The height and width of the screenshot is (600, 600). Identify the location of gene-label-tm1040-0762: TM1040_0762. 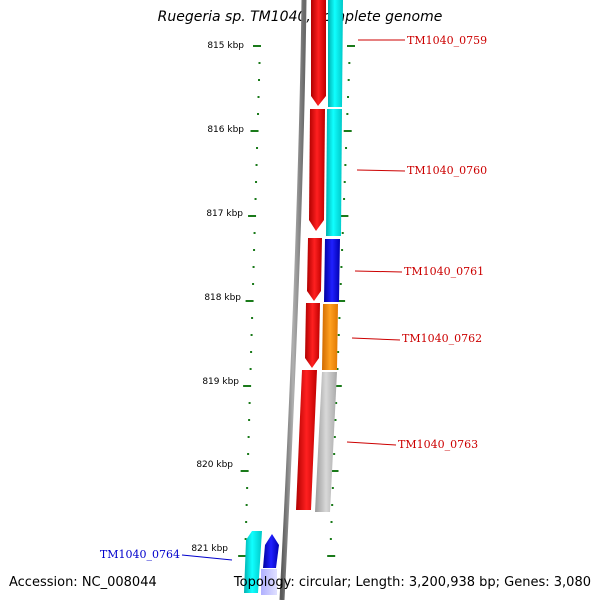
(442, 338).